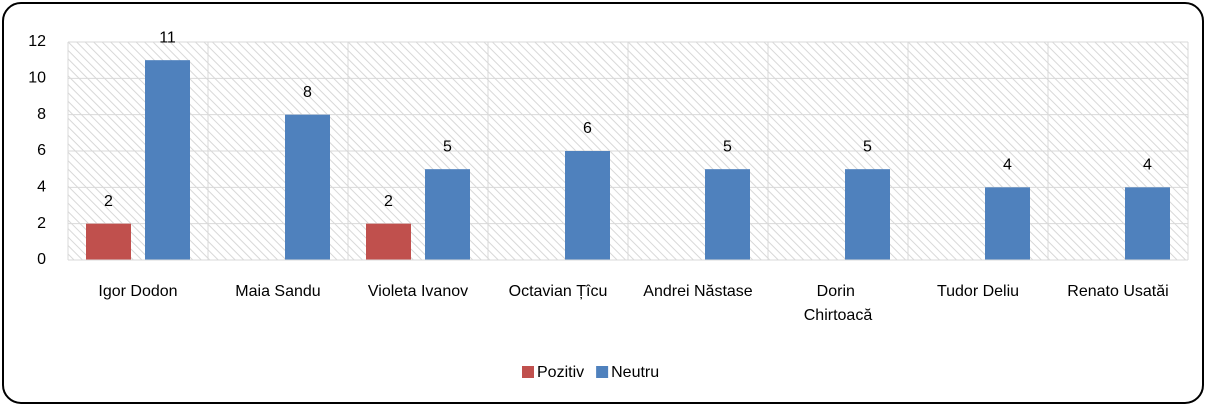 Image resolution: width=1206 pixels, height=407 pixels. I want to click on x-tick-label: Maia Sandu, so click(277, 291).